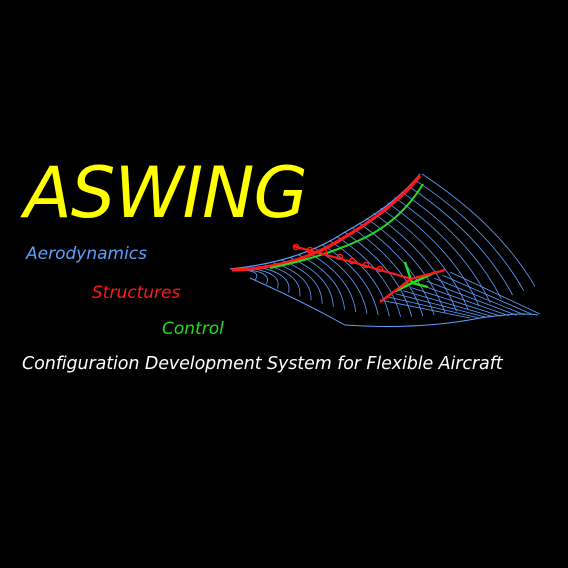  Describe the element at coordinates (136, 293) in the screenshot. I see `structures-label: Structures` at that location.